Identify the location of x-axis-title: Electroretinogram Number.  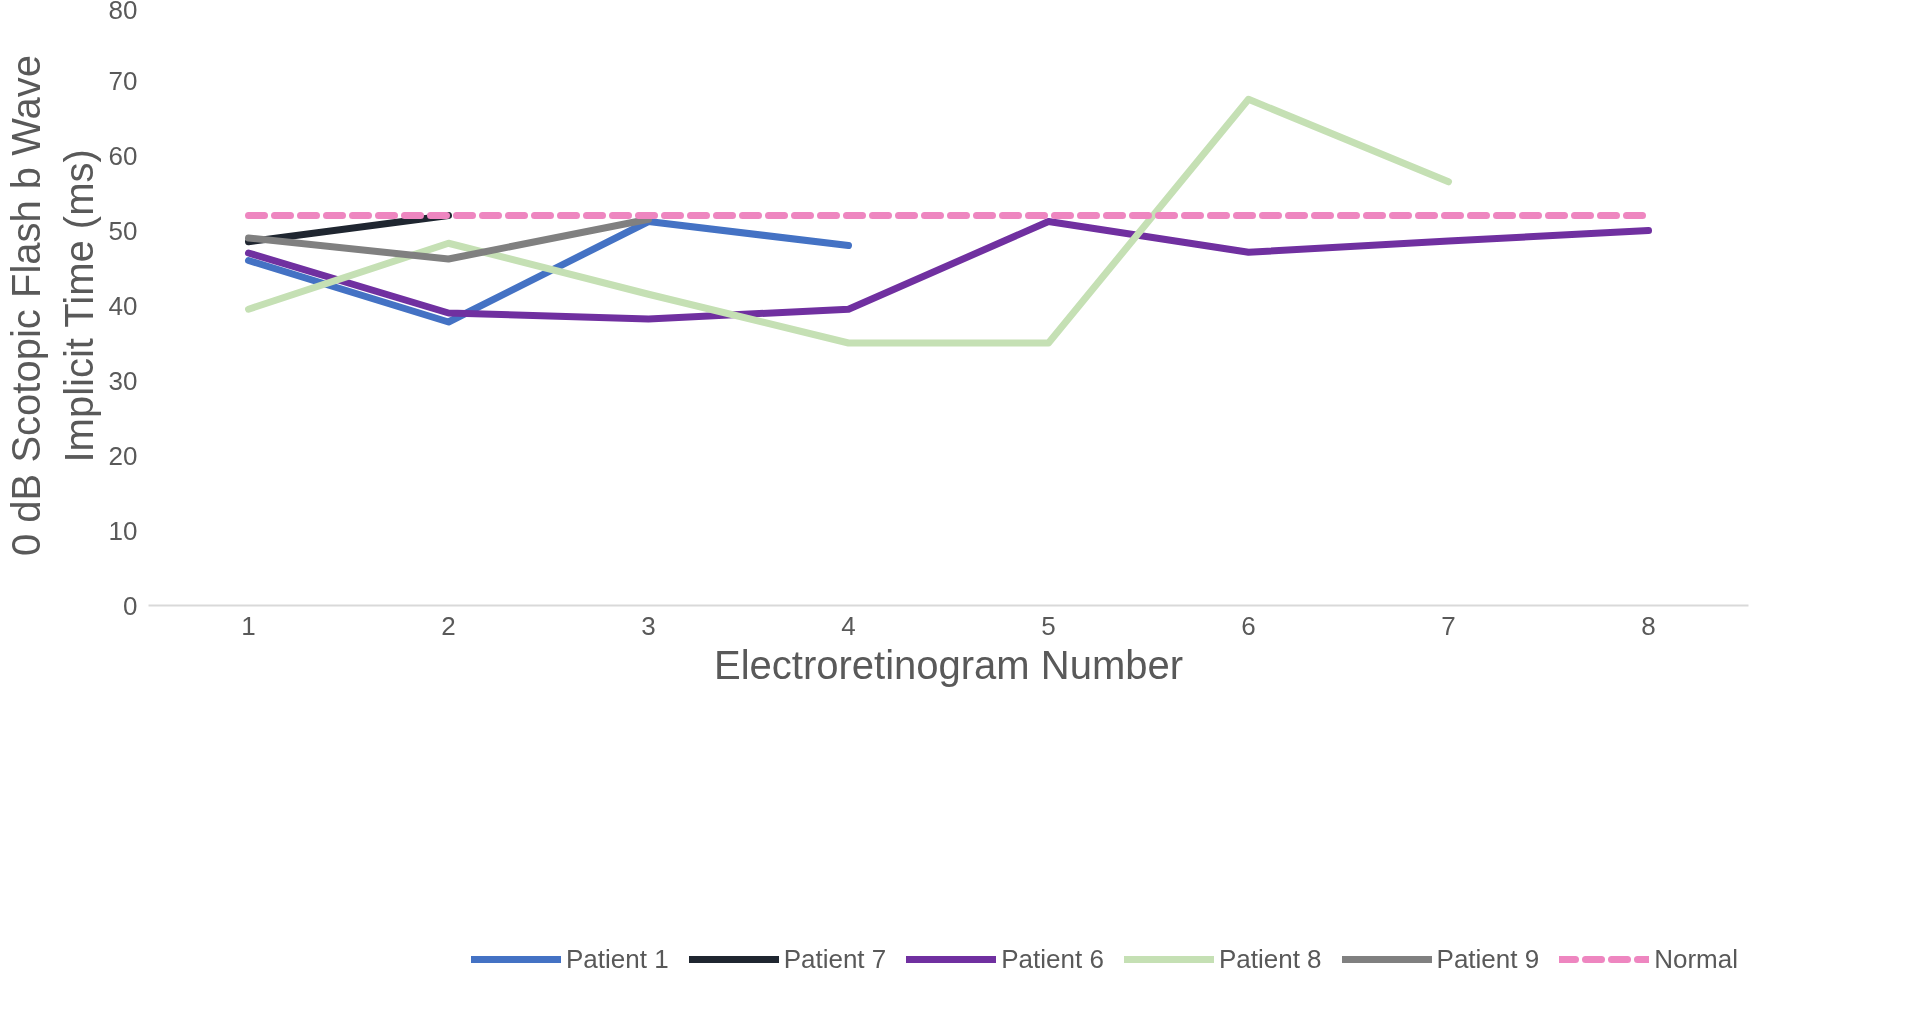
(948, 664).